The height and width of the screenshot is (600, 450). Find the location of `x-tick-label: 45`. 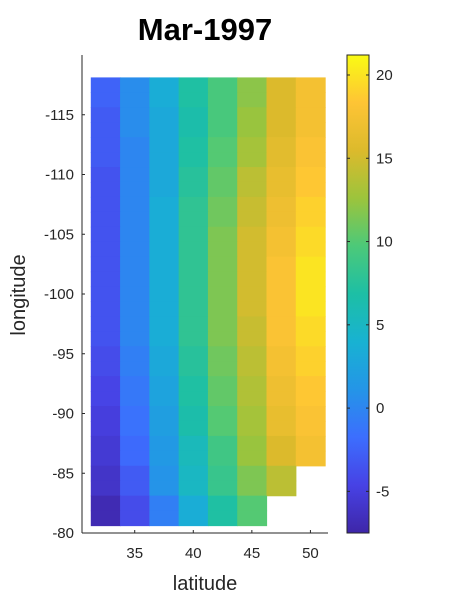

x-tick-label: 45 is located at coordinates (252, 553).